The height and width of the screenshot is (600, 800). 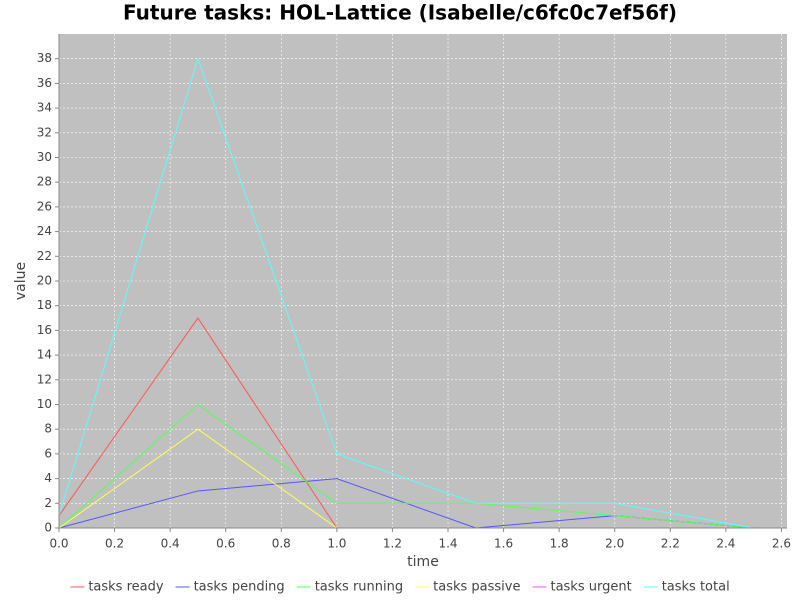 I want to click on x-tick-label: 2.0, so click(x=614, y=544).